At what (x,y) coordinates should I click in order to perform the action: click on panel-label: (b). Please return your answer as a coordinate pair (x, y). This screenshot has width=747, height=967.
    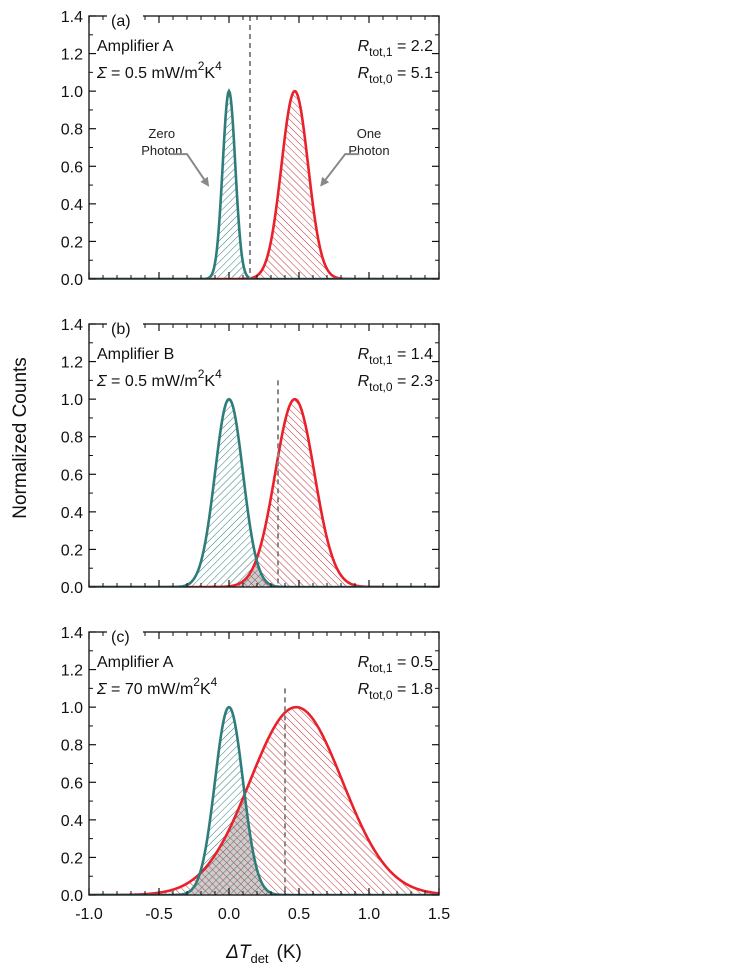
    Looking at the image, I should click on (121, 329).